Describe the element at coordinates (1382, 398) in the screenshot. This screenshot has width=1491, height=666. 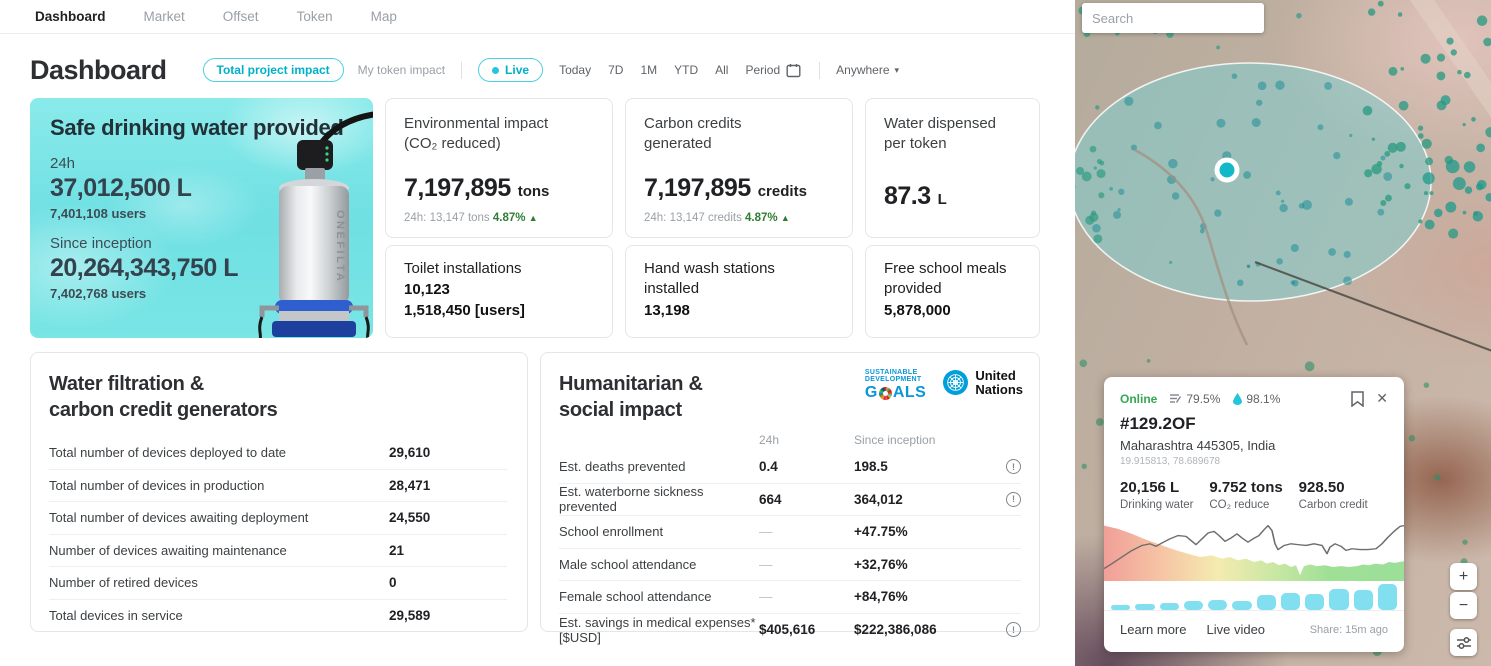
I see `close-icon: ✕` at that location.